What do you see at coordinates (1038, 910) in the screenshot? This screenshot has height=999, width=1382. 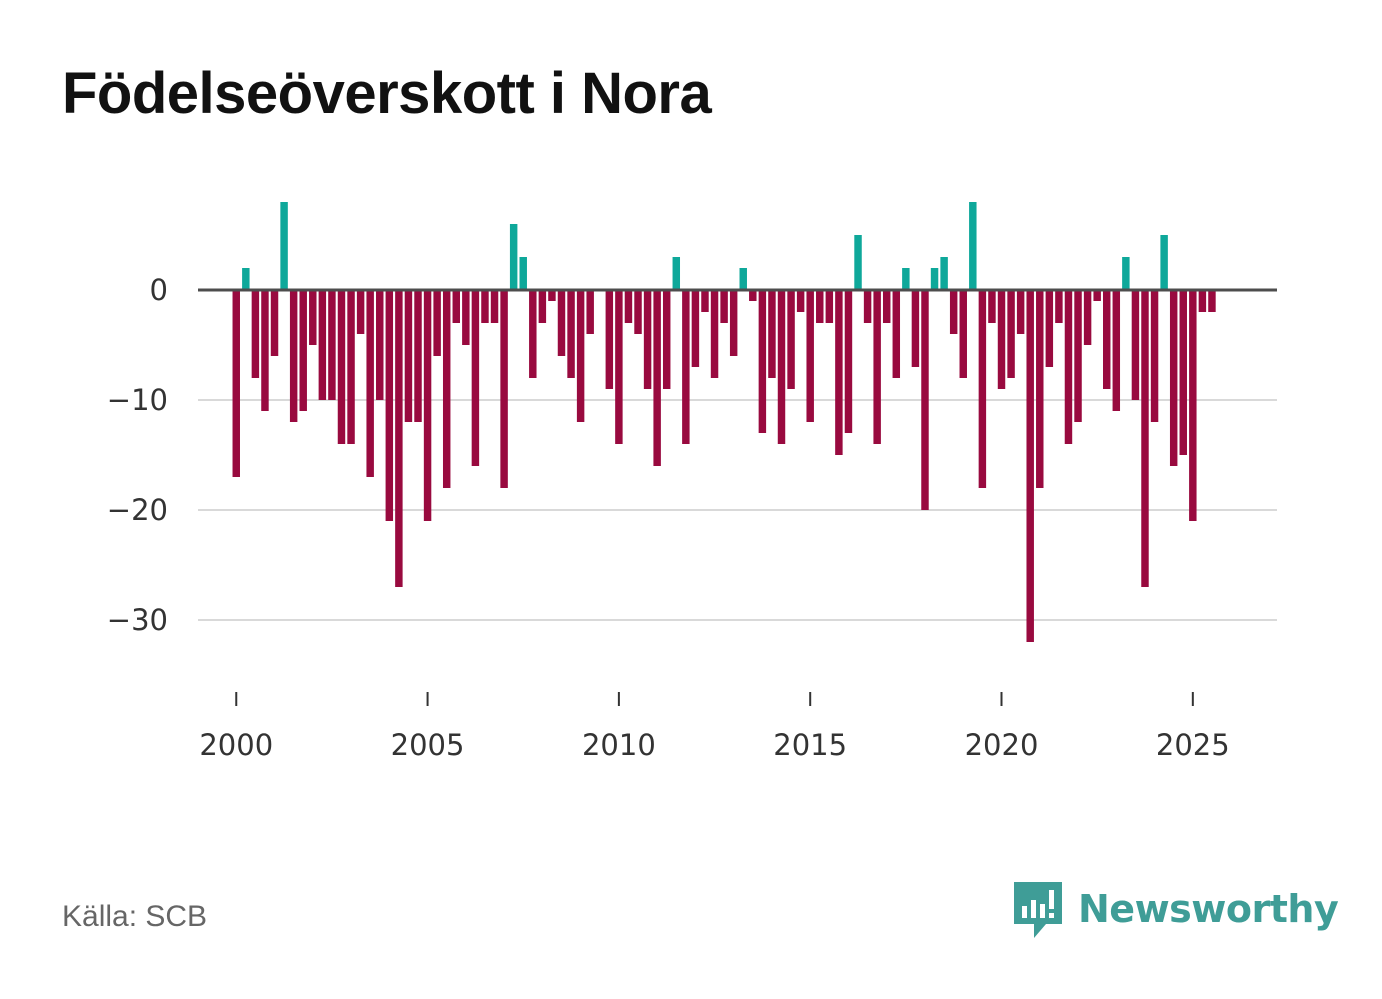 I see `newsworthy-logo-icon` at bounding box center [1038, 910].